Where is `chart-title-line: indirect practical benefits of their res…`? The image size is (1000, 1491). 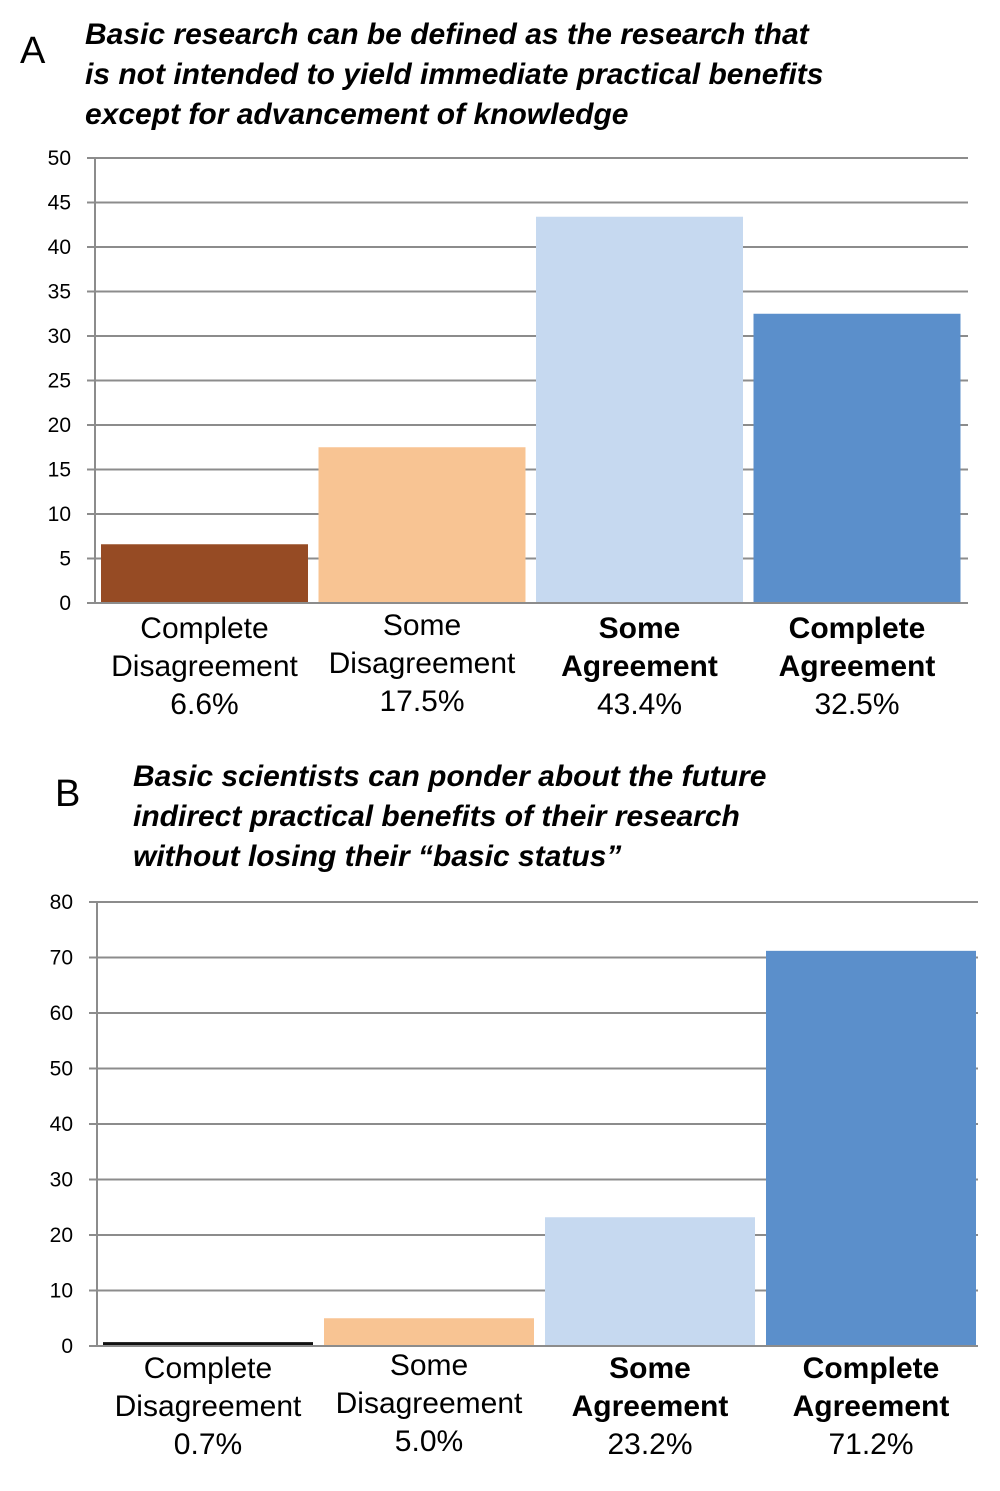
chart-title-line: indirect practical benefits of their res… is located at coordinates (436, 816).